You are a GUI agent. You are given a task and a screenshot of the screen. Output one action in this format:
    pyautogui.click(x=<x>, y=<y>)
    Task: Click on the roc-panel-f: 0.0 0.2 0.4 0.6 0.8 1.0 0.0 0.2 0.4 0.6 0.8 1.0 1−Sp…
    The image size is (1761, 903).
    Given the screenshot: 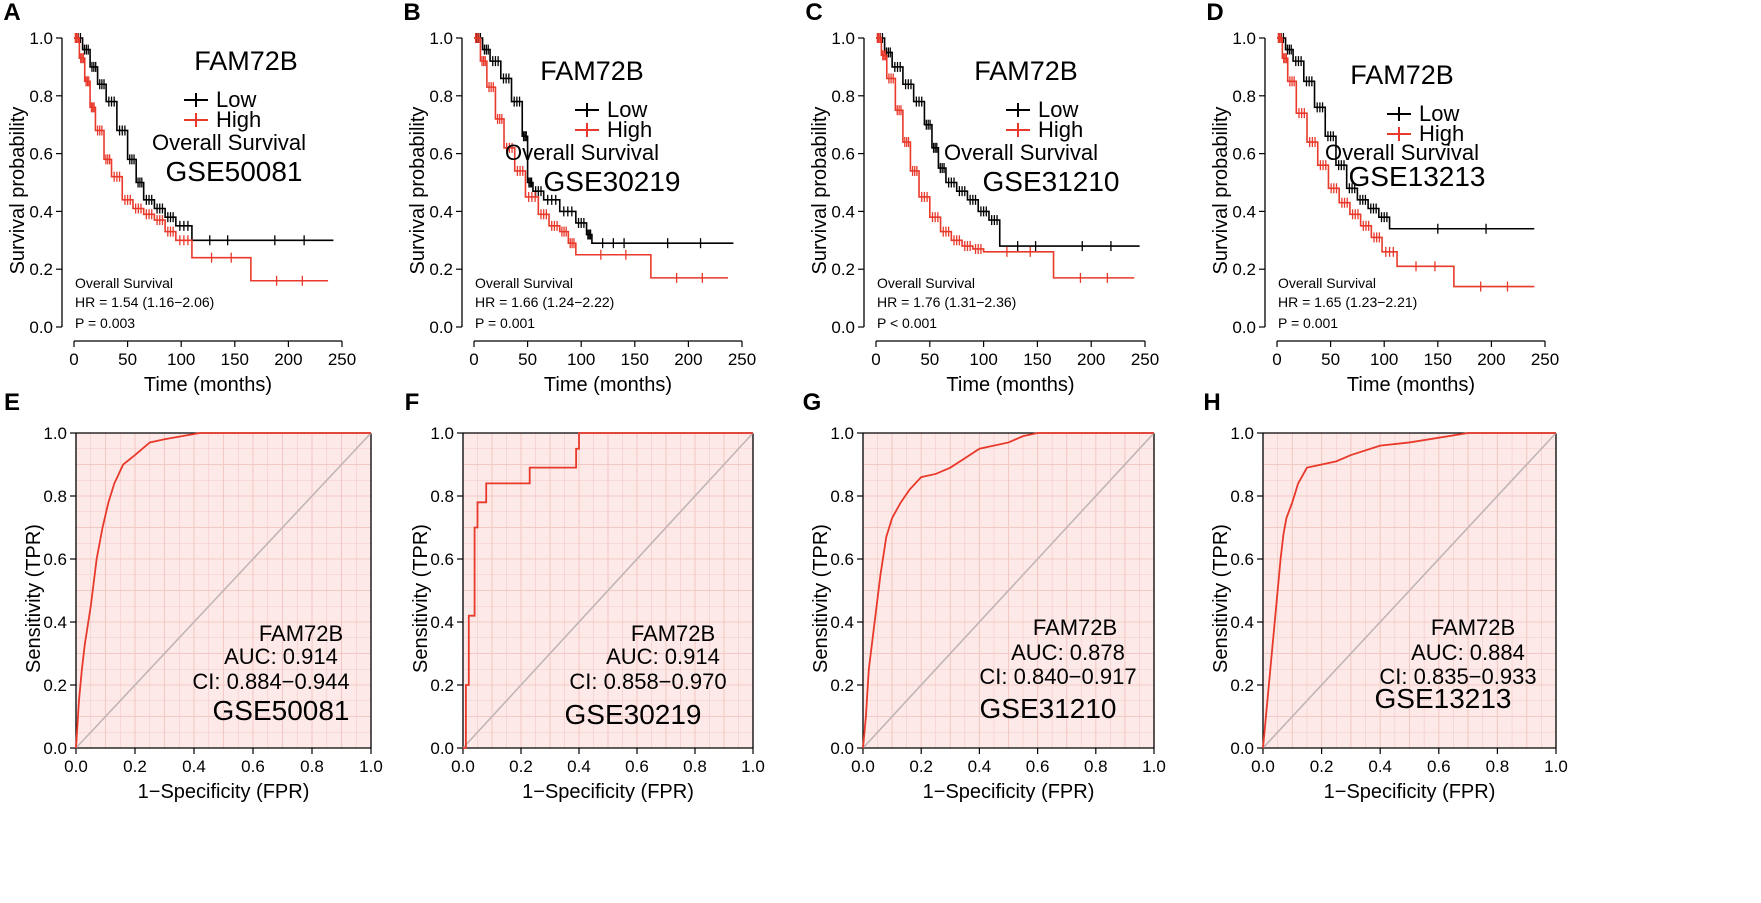 What is the action you would take?
    pyautogui.click(x=585, y=596)
    